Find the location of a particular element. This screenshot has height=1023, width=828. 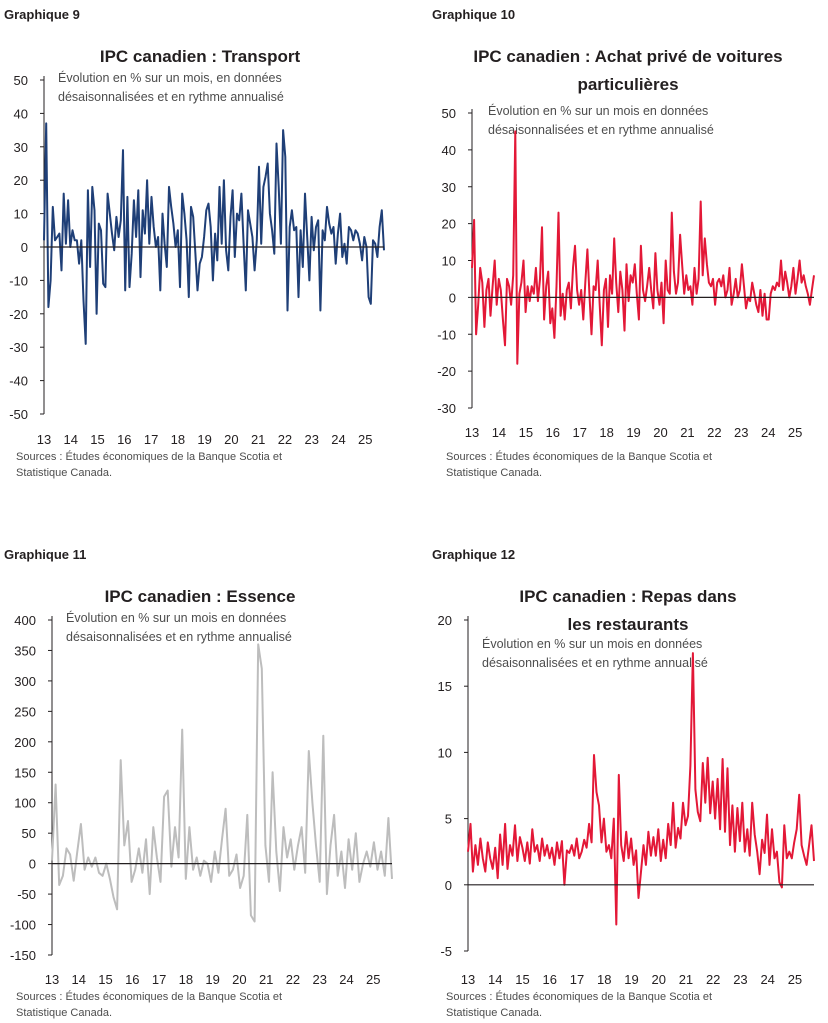

y-tick-label: 5 is located at coordinates (448, 819).